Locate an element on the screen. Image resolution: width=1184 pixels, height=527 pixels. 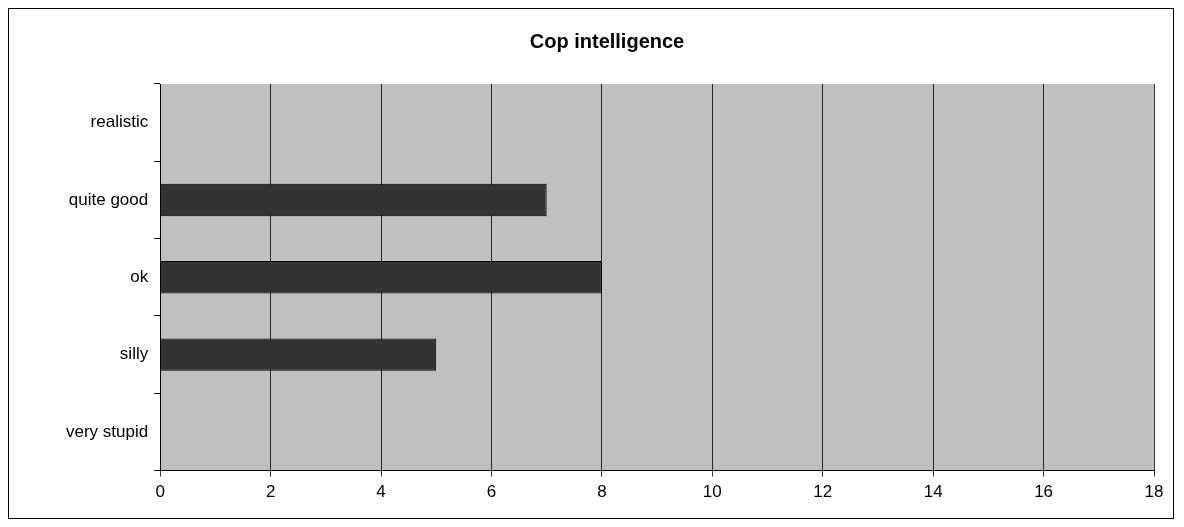
x-tick-label: 2 is located at coordinates (270, 492).